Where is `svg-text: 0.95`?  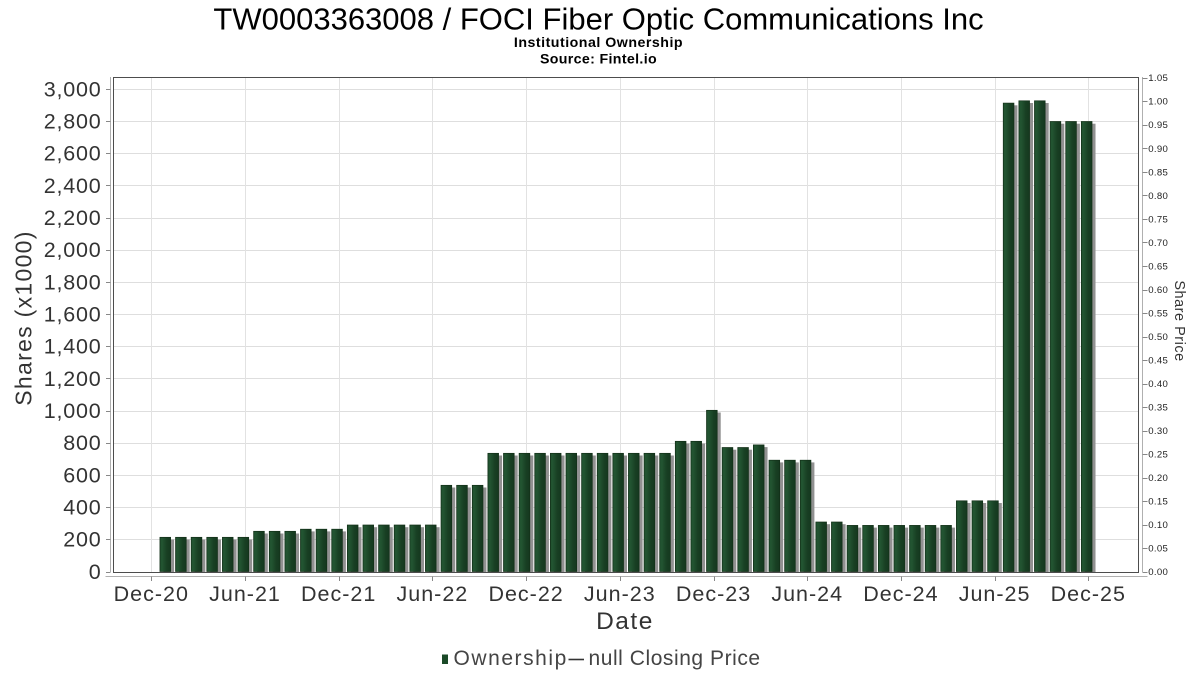
svg-text: 0.95 is located at coordinates (1158, 125).